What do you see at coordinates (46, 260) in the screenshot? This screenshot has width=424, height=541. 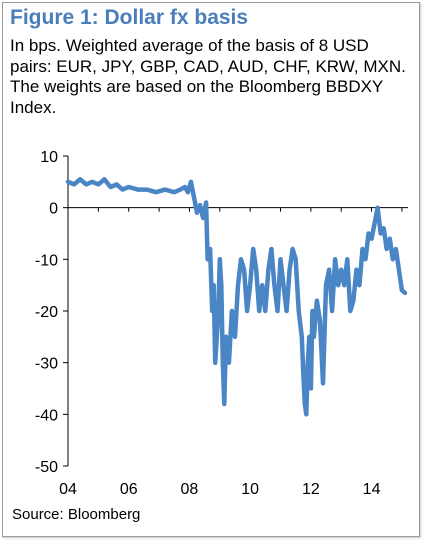 I see `y-tick-label: -10` at bounding box center [46, 260].